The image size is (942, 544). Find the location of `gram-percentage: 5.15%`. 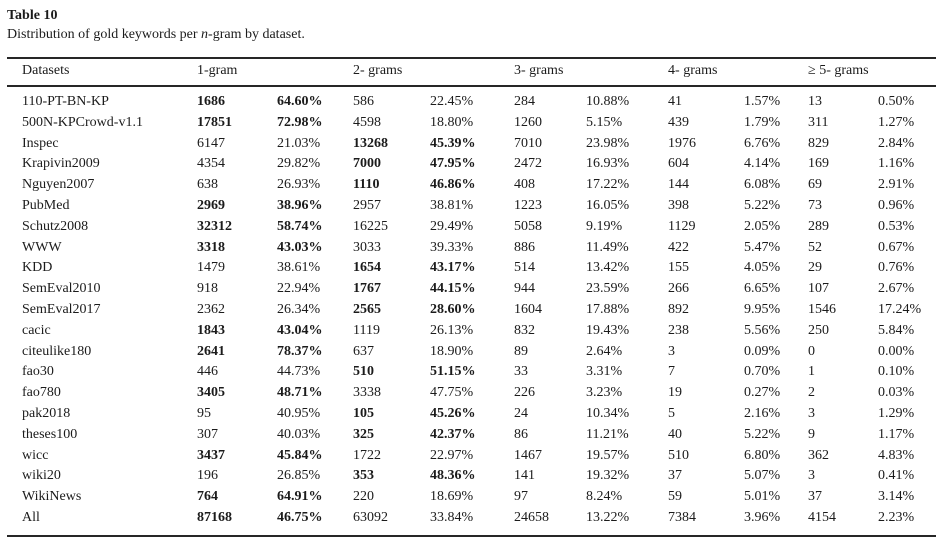

gram-percentage: 5.15% is located at coordinates (604, 122).